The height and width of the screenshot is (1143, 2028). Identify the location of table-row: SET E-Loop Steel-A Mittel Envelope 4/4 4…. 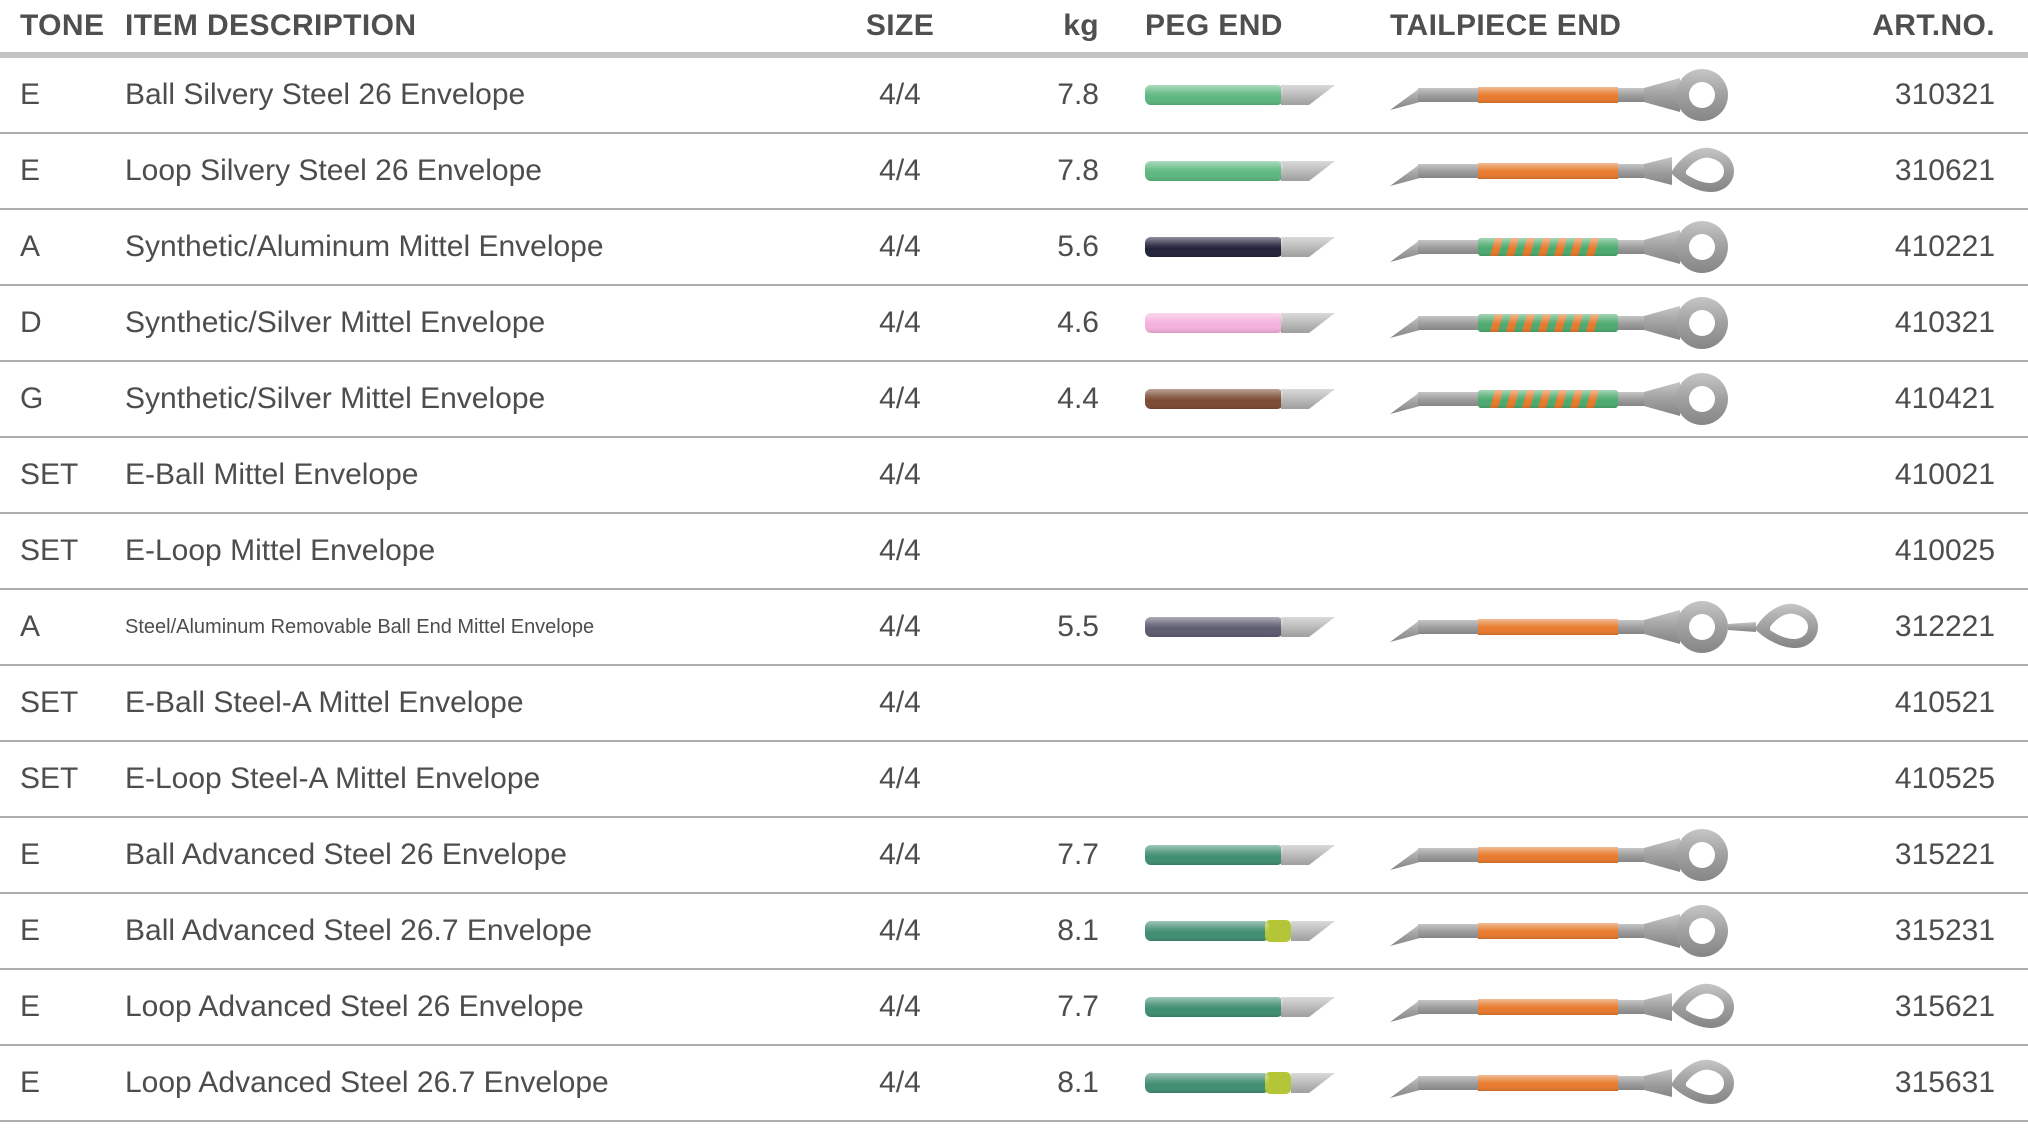
(1014, 780).